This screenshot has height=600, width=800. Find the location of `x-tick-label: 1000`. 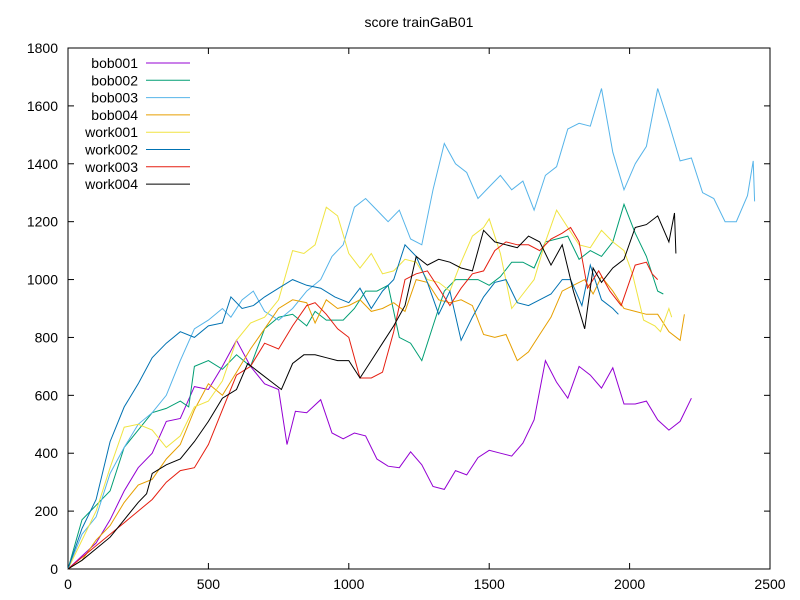

x-tick-label: 1000 is located at coordinates (348, 584).